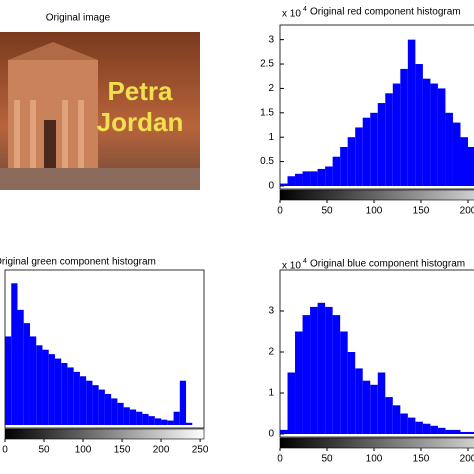  I want to click on y-tick-label: 0.5, so click(267, 161).